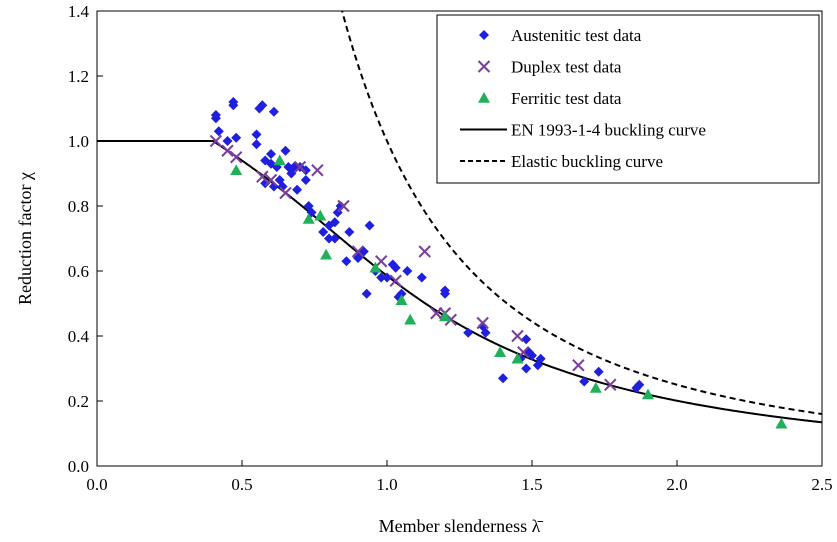  I want to click on legend-label: Austenitic test data, so click(576, 35).